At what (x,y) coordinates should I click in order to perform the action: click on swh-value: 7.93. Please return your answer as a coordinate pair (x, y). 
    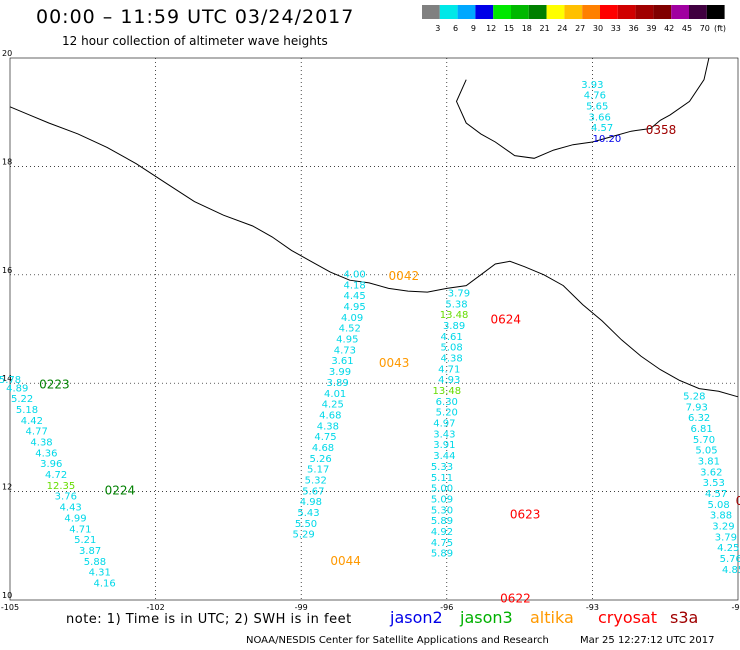
    Looking at the image, I should click on (697, 407).